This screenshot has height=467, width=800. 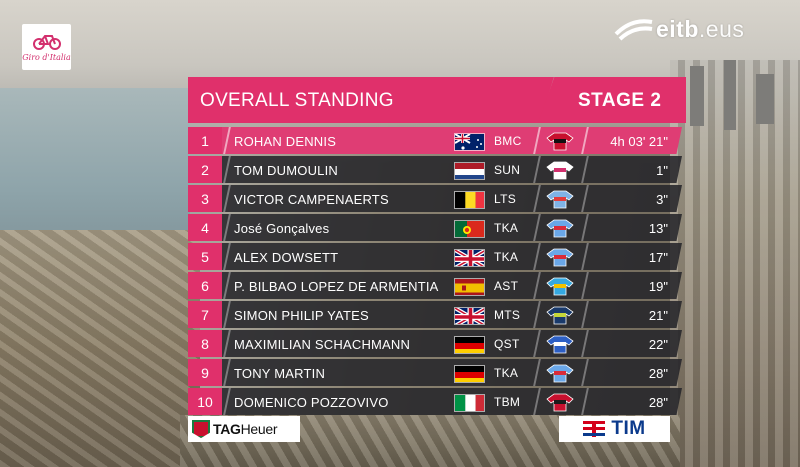 I want to click on rank-number: 8, so click(x=205, y=343).